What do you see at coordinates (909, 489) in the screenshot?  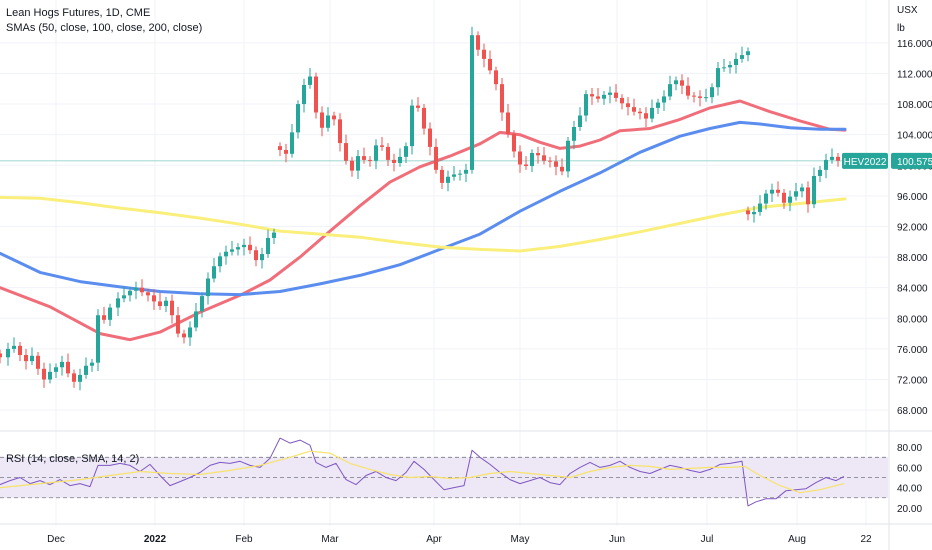 I see `rsi-tick-label: 40.00` at bounding box center [909, 489].